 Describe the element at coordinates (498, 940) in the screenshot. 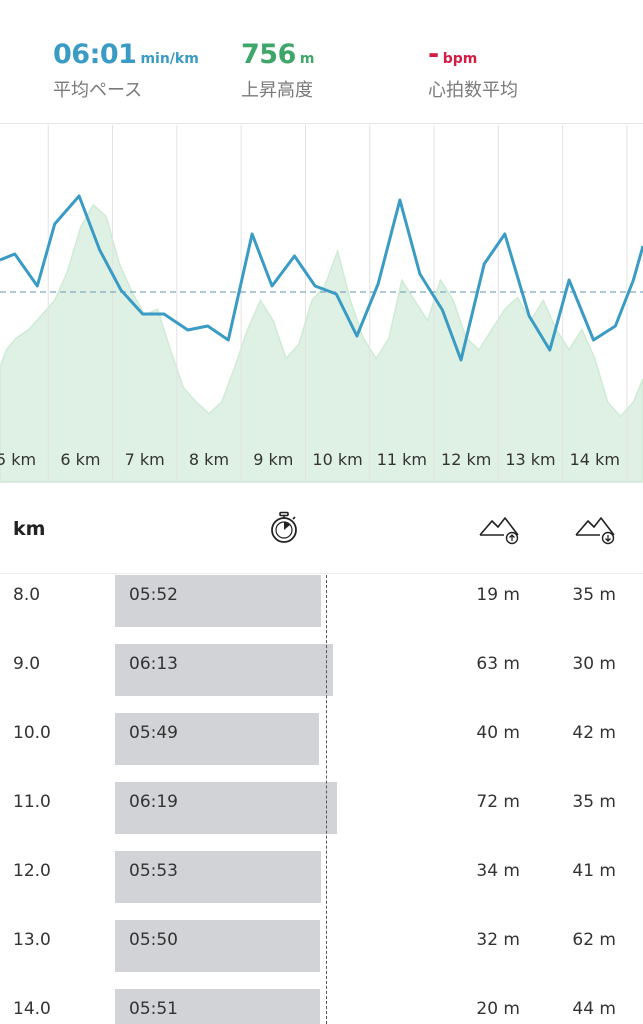

I see `split-ascent: 32 m` at that location.